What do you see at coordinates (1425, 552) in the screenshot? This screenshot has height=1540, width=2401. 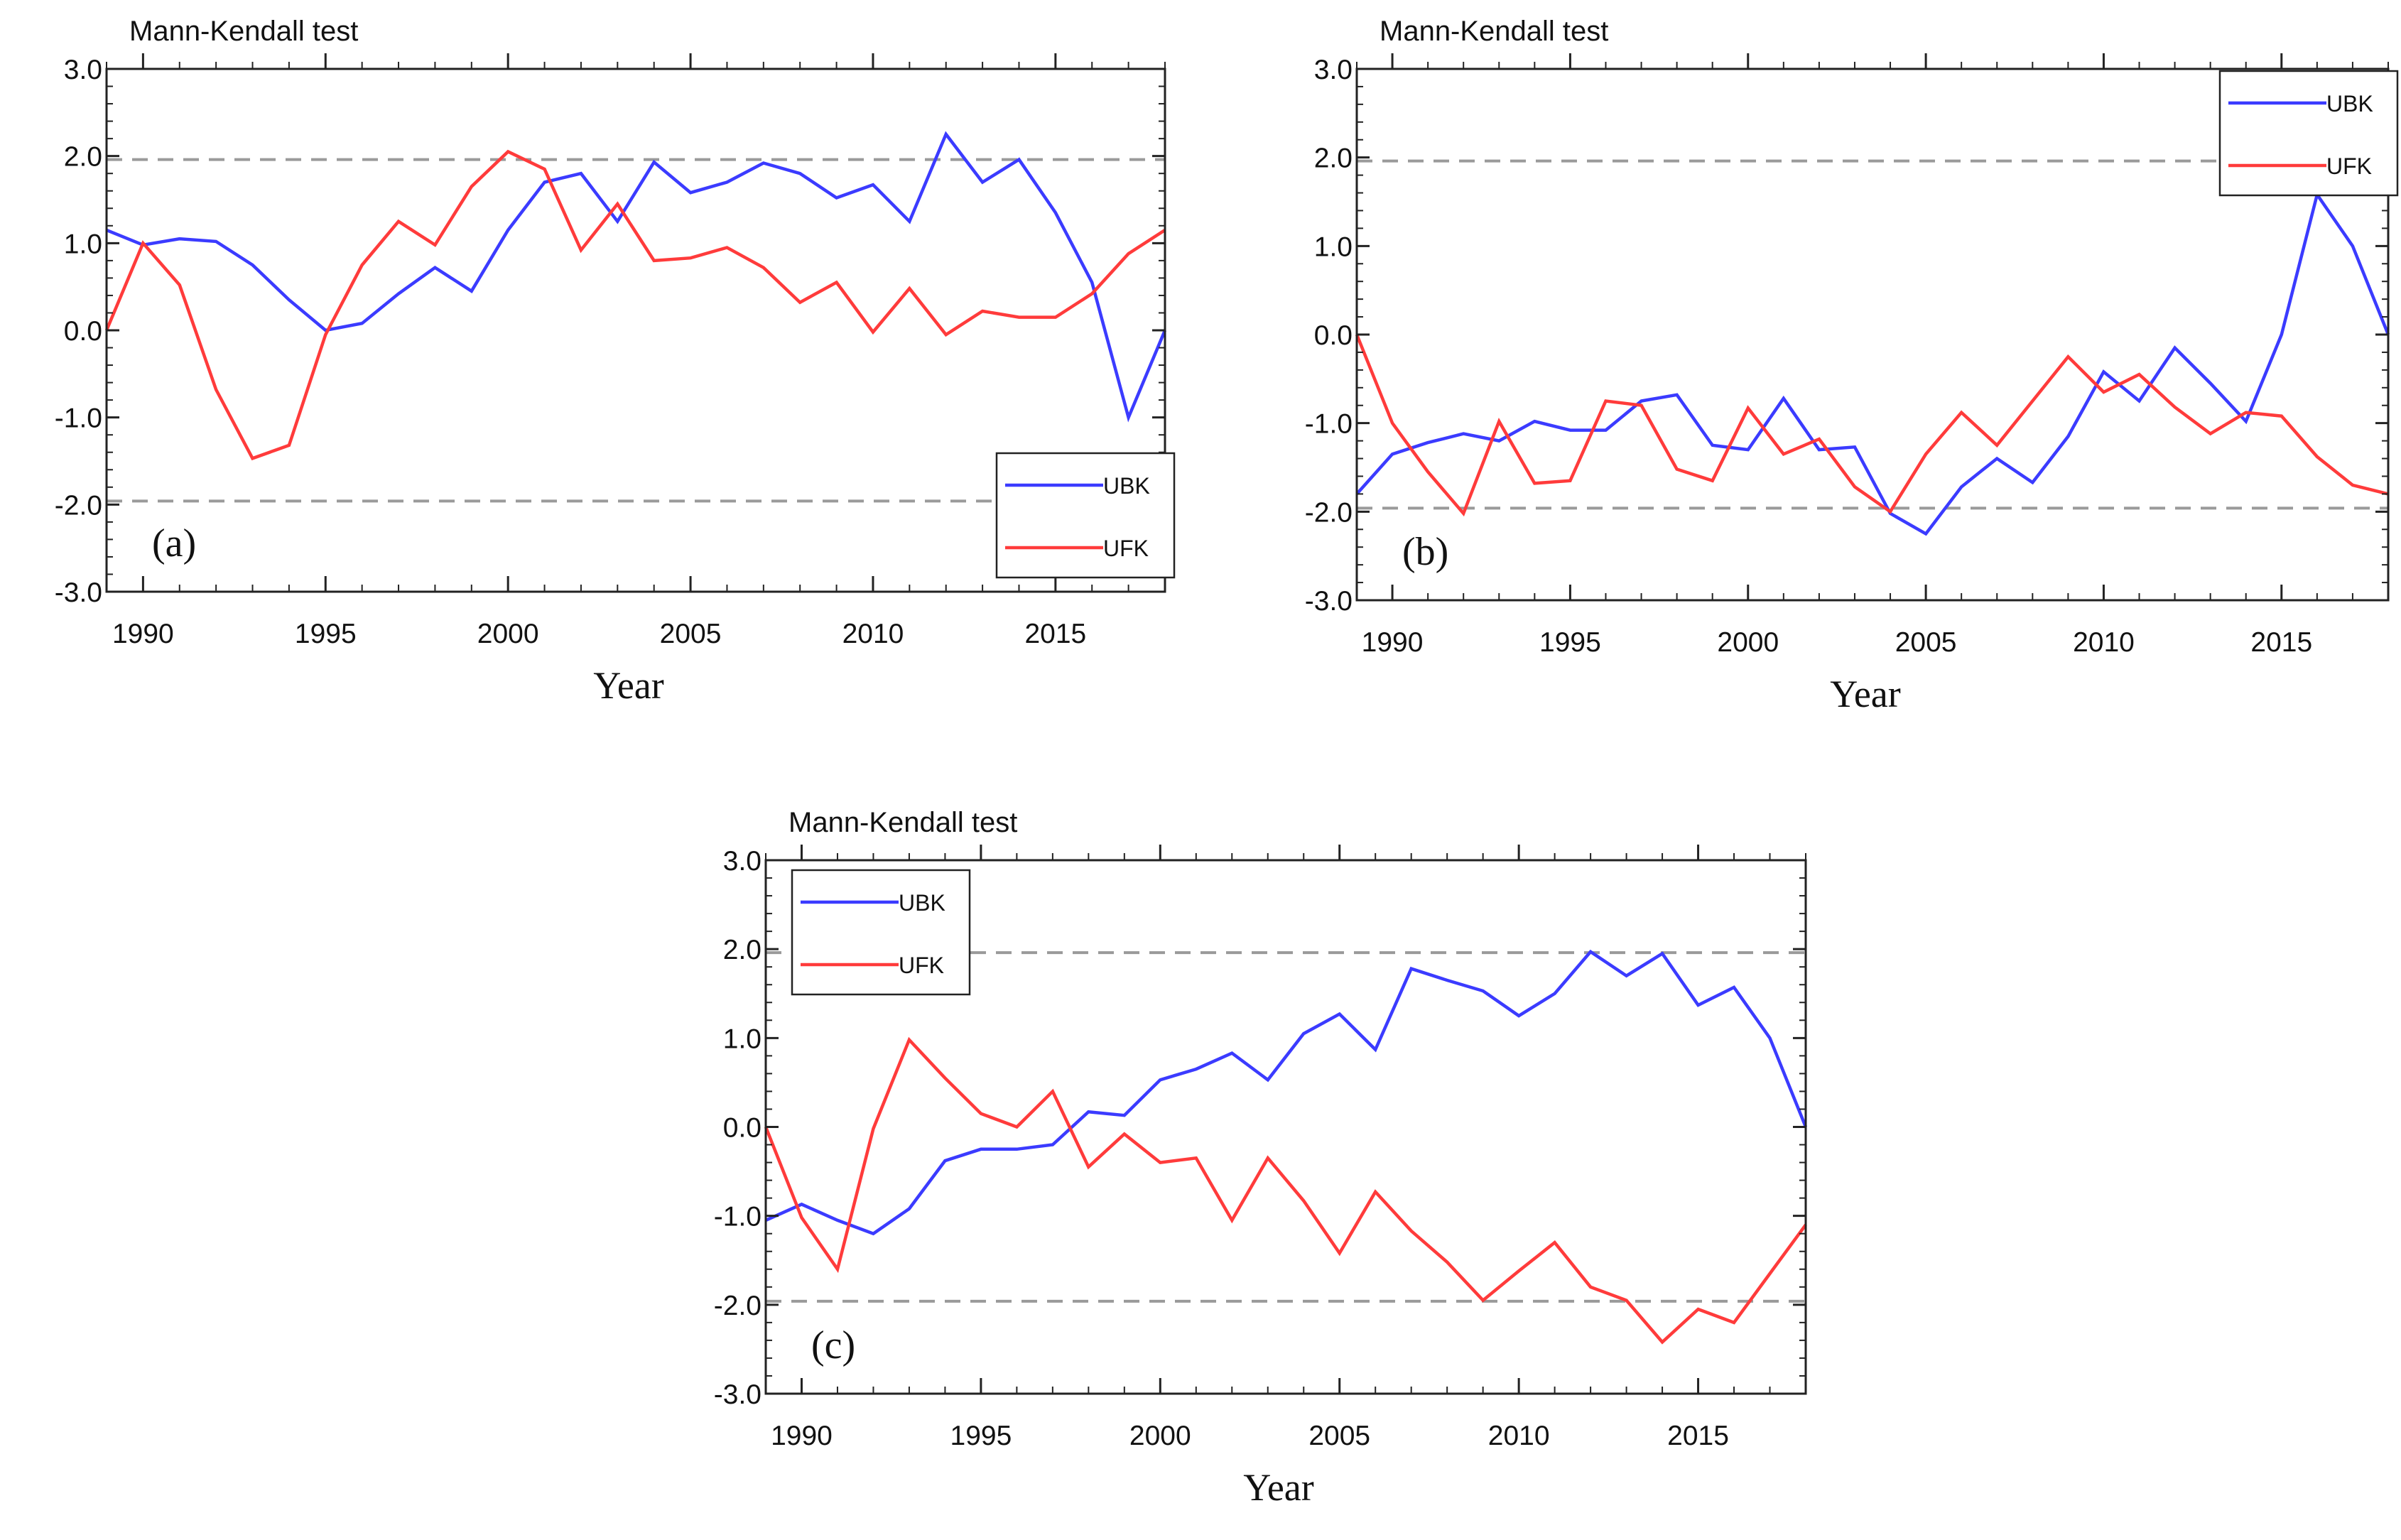 I see `panel-label: (b)` at bounding box center [1425, 552].